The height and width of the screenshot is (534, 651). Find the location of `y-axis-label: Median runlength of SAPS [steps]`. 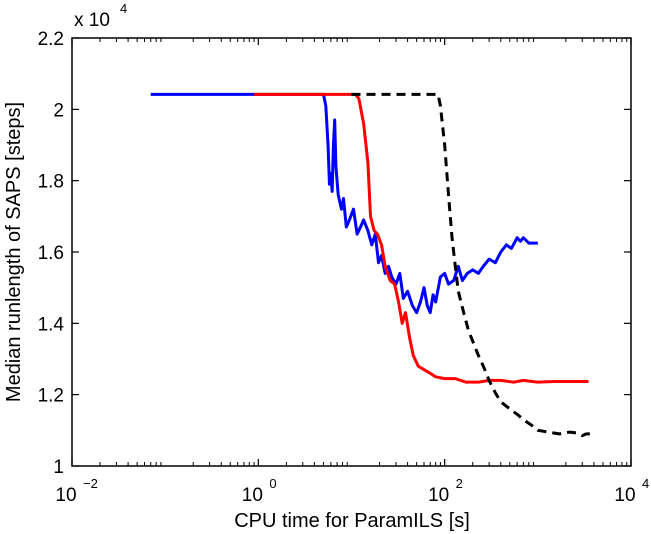

y-axis-label: Median runlength of SAPS [steps] is located at coordinates (14, 252).